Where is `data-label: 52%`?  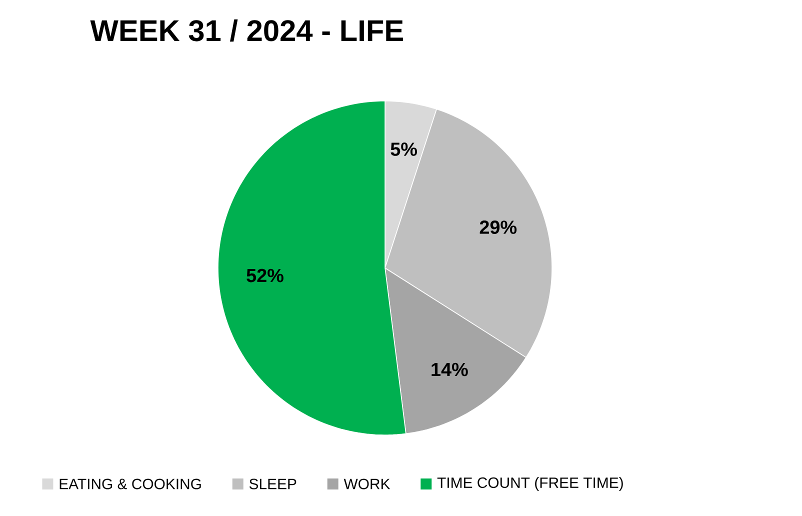
data-label: 52% is located at coordinates (265, 275).